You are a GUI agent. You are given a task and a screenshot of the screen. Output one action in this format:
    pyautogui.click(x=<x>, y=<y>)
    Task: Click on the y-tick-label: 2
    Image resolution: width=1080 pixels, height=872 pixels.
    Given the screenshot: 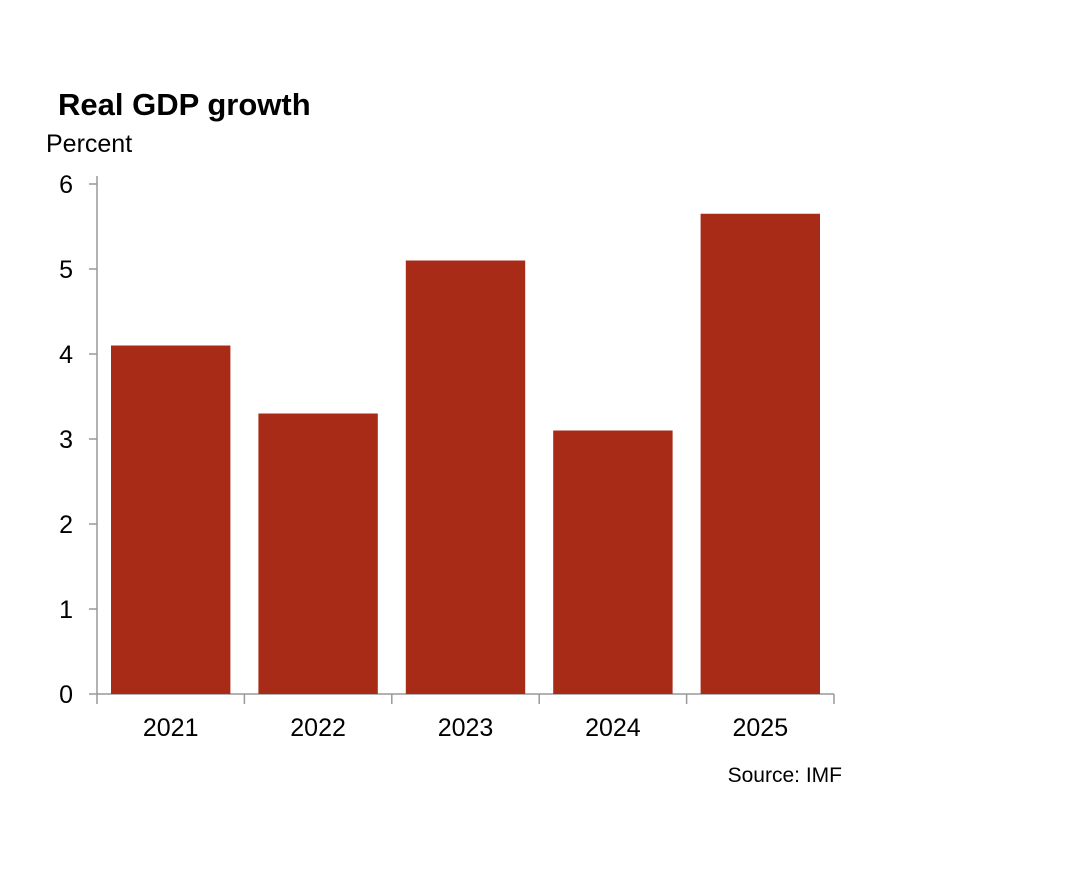 What is the action you would take?
    pyautogui.click(x=66, y=525)
    